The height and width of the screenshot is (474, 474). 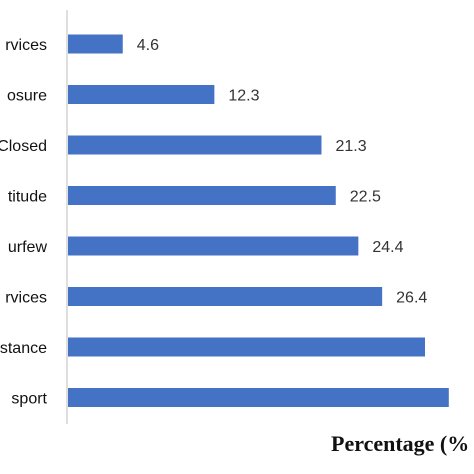 I want to click on category-label-1: osure, so click(x=27, y=96).